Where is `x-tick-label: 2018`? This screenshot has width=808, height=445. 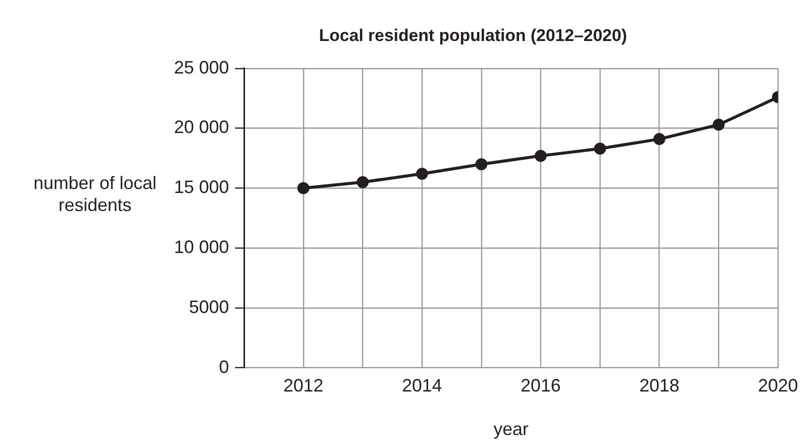
x-tick-label: 2018 is located at coordinates (659, 386).